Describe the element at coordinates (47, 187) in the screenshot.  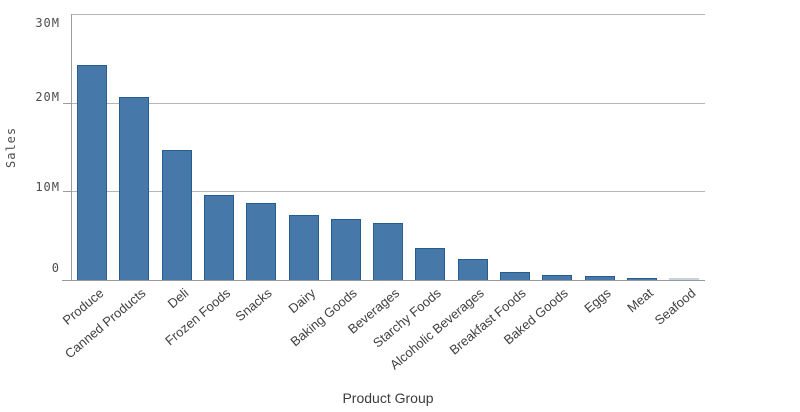
I see `y-tick-label-10m: 10M` at that location.